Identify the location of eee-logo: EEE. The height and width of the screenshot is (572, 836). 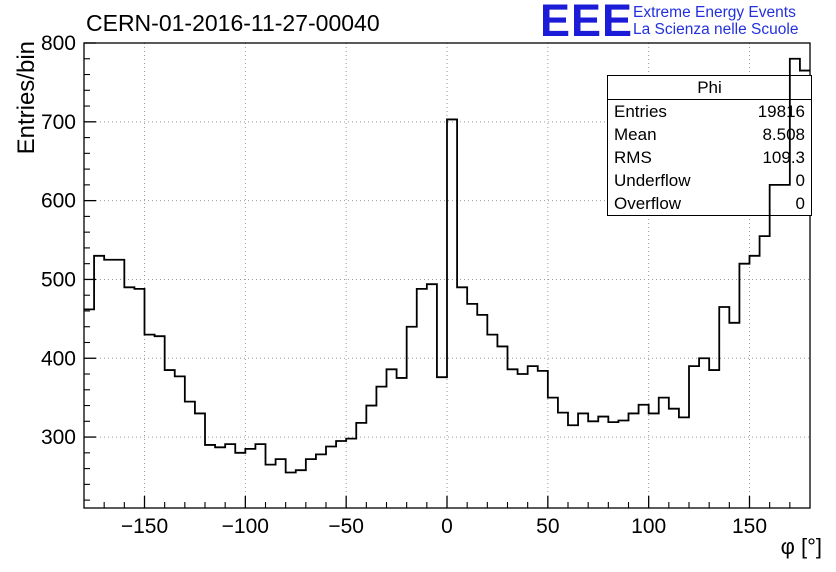
(587, 23).